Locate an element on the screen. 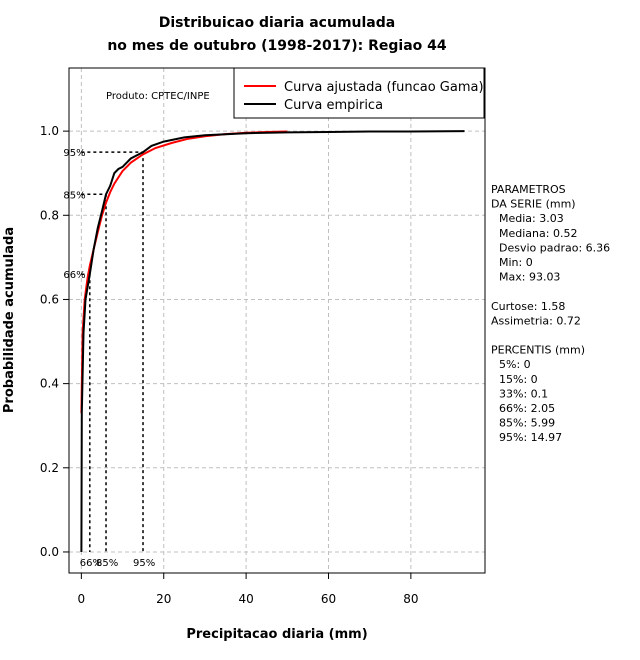 Image resolution: width=640 pixels, height=660 pixels. percentile-label-x-2: 95% is located at coordinates (144, 563).